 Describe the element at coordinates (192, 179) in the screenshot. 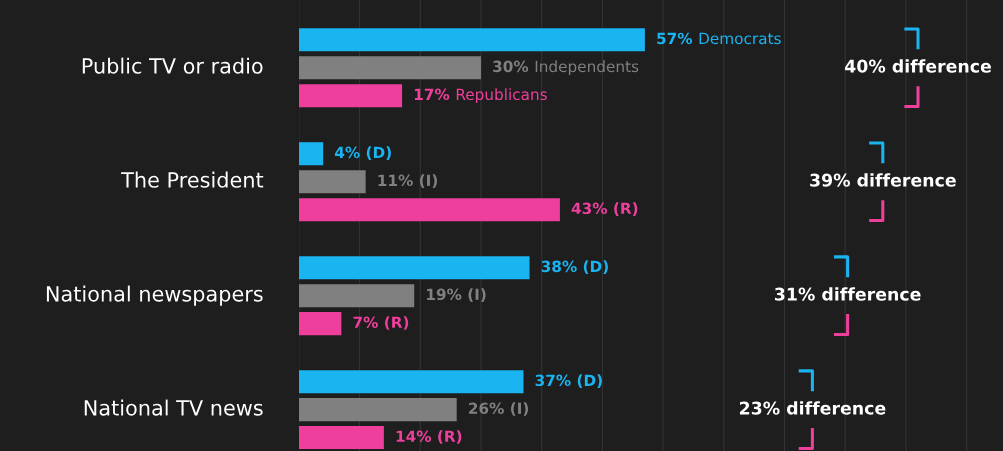

I see `y-tick-label: The President` at that location.